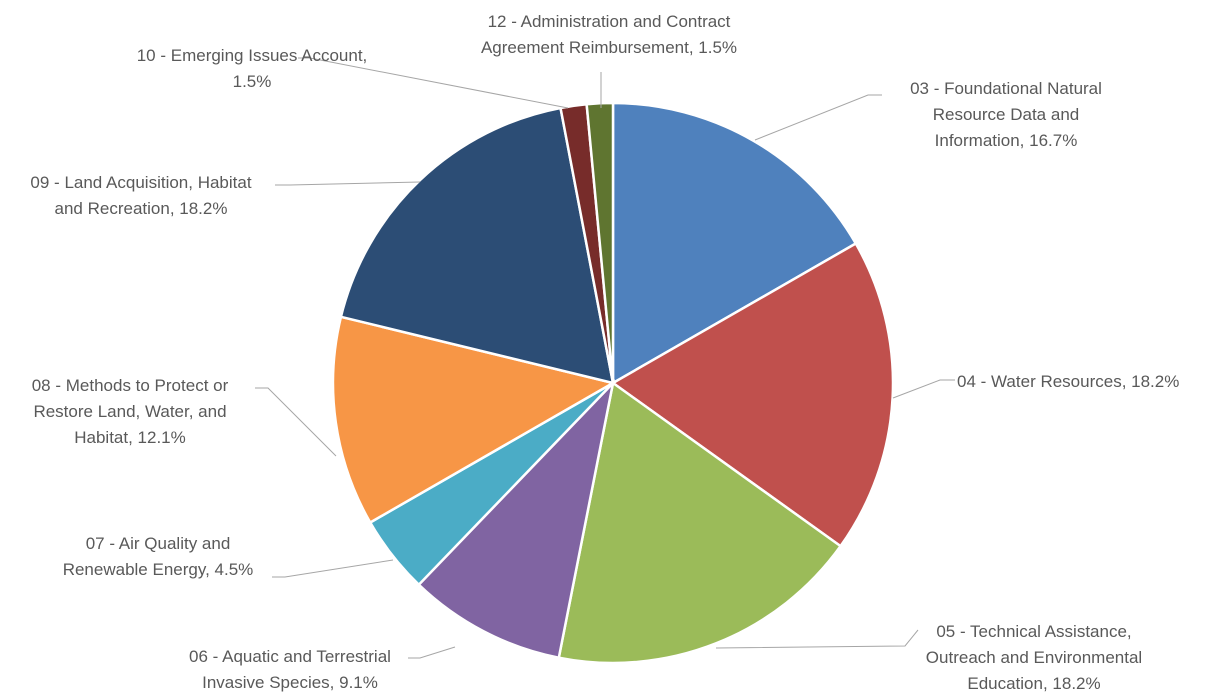 This screenshot has height=699, width=1226. Describe the element at coordinates (1006, 88) in the screenshot. I see `data-label-line: 03 - Foundational Natural` at that location.